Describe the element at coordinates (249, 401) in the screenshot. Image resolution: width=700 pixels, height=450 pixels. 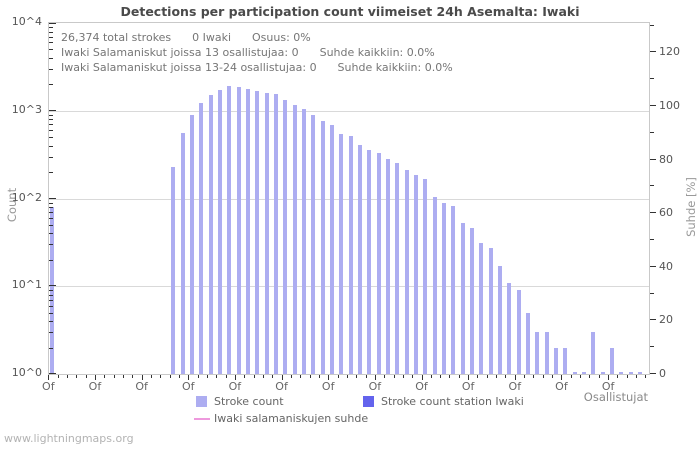
I see `legend-label-stroke-count: Stroke count` at that location.